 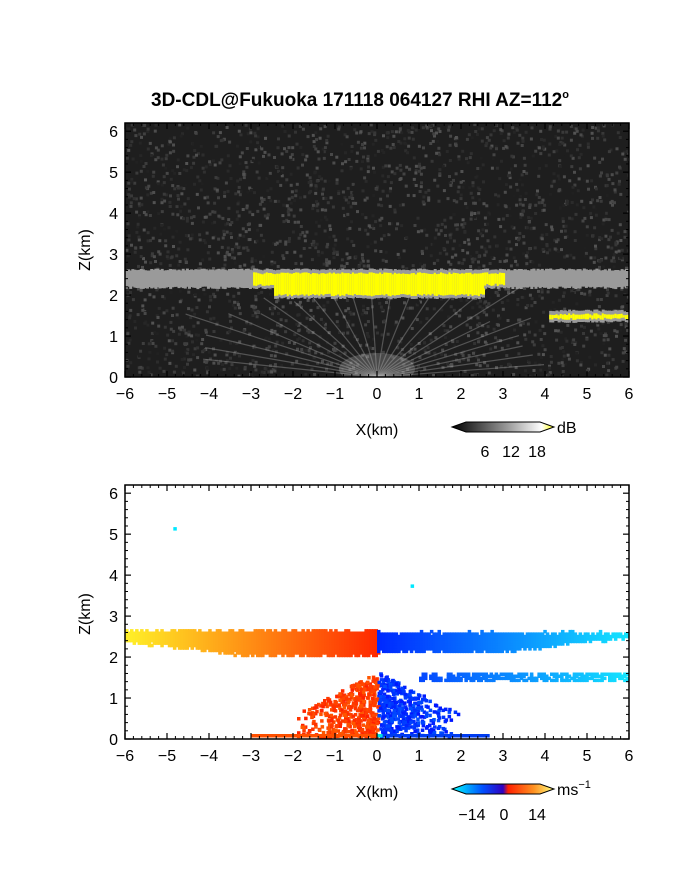 What do you see at coordinates (503, 394) in the screenshot?
I see `x-tick-label: 3` at bounding box center [503, 394].